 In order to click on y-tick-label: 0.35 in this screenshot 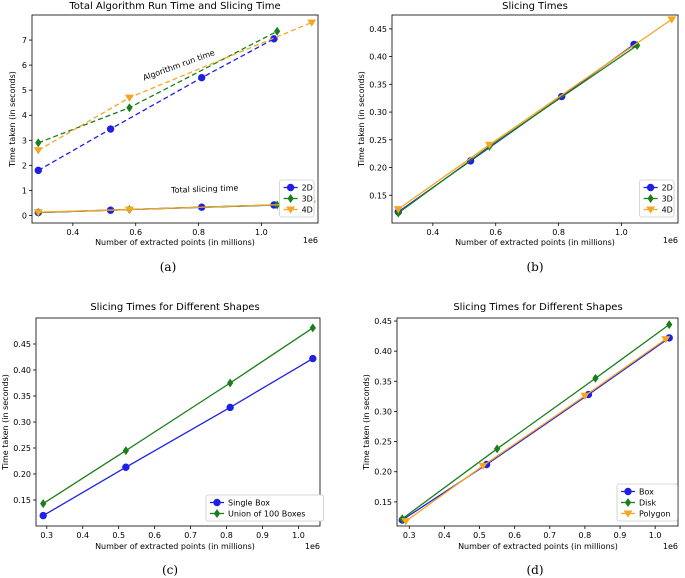, I will do `click(22, 396)`.